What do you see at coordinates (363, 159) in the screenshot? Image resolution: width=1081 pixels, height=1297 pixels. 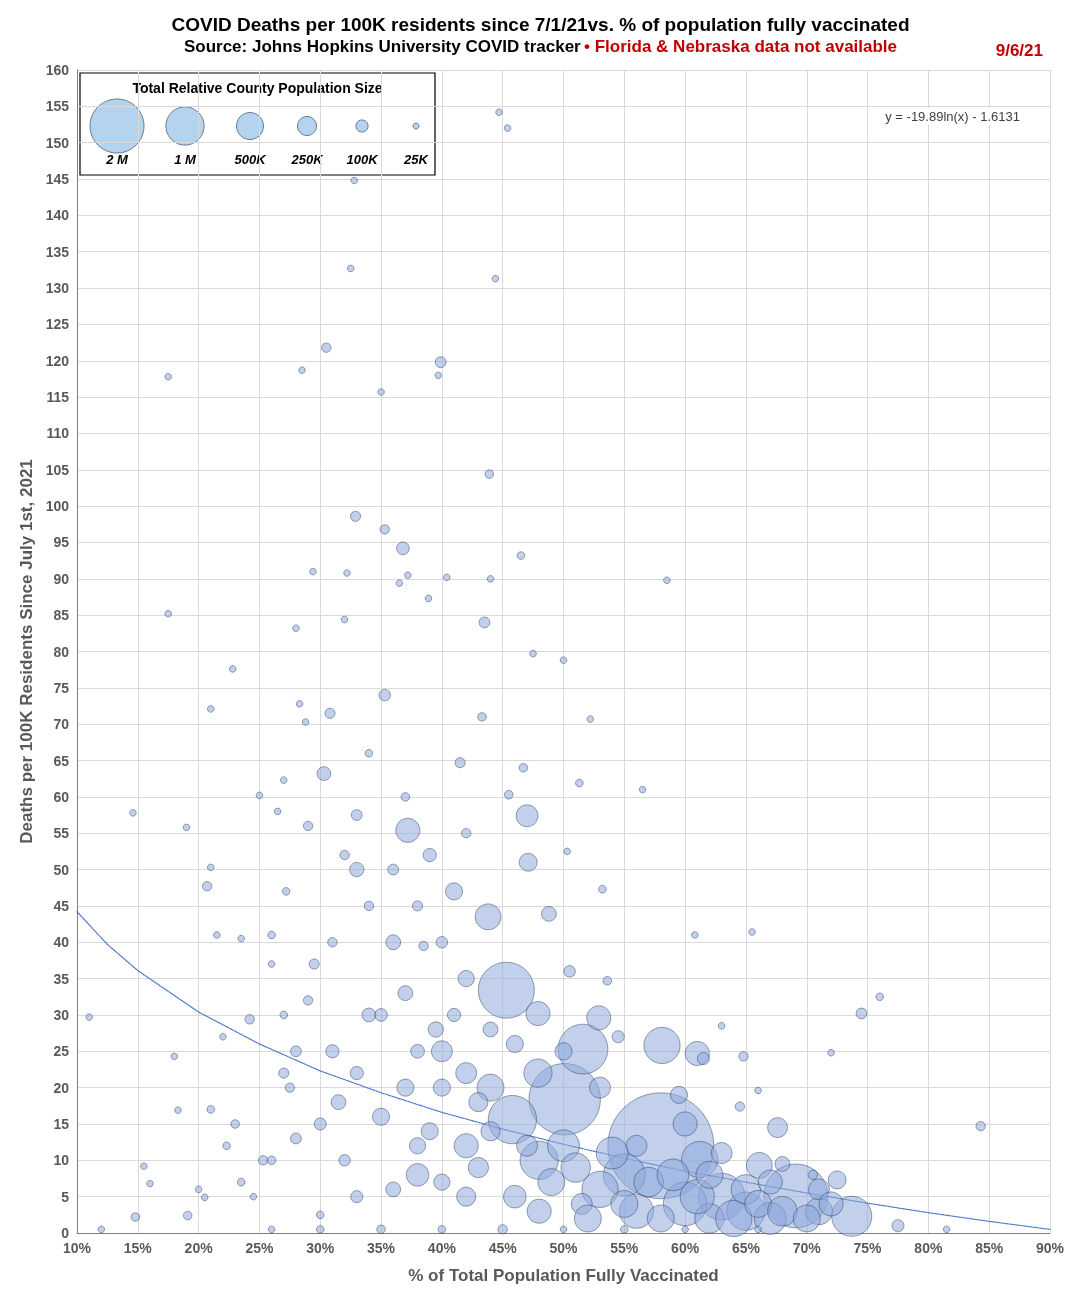 I see `legend-label: 100K` at bounding box center [363, 159].